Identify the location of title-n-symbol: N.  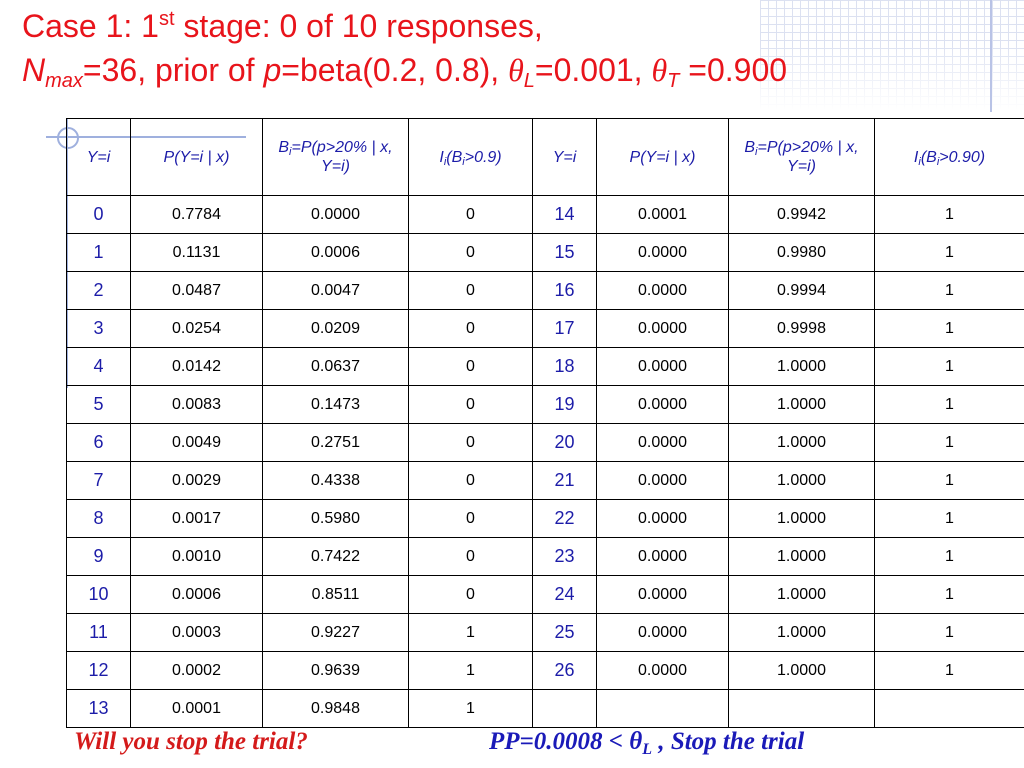
(34, 70).